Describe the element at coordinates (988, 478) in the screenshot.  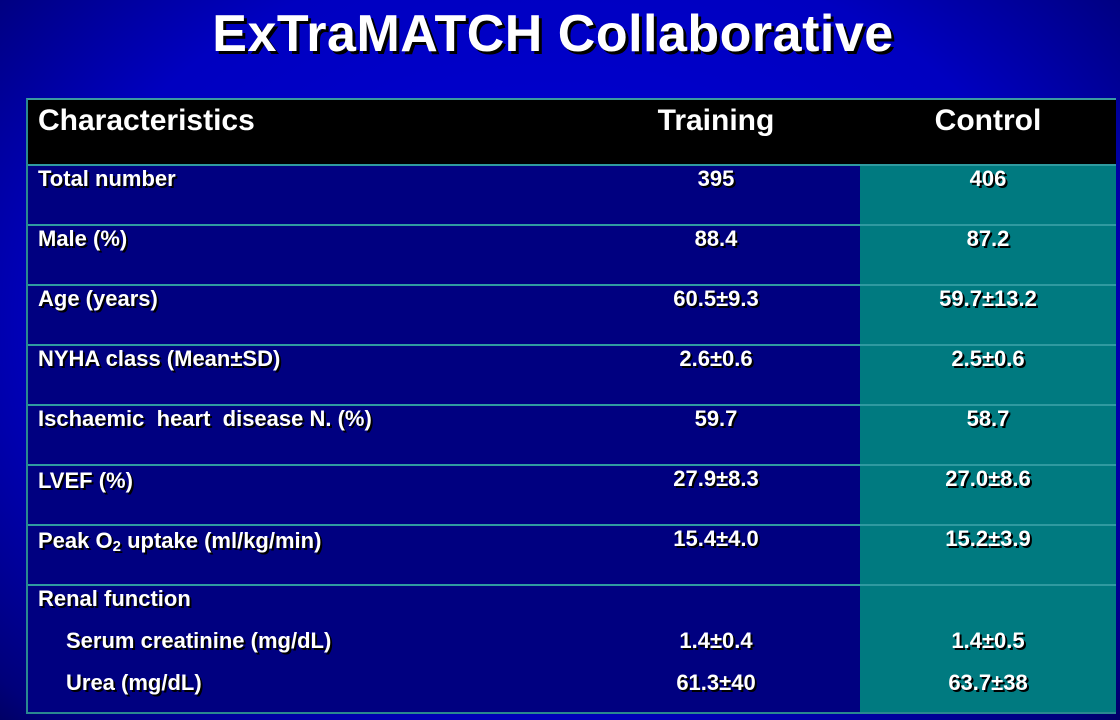
I see `row-control-lvef: 27.0±8.6` at that location.